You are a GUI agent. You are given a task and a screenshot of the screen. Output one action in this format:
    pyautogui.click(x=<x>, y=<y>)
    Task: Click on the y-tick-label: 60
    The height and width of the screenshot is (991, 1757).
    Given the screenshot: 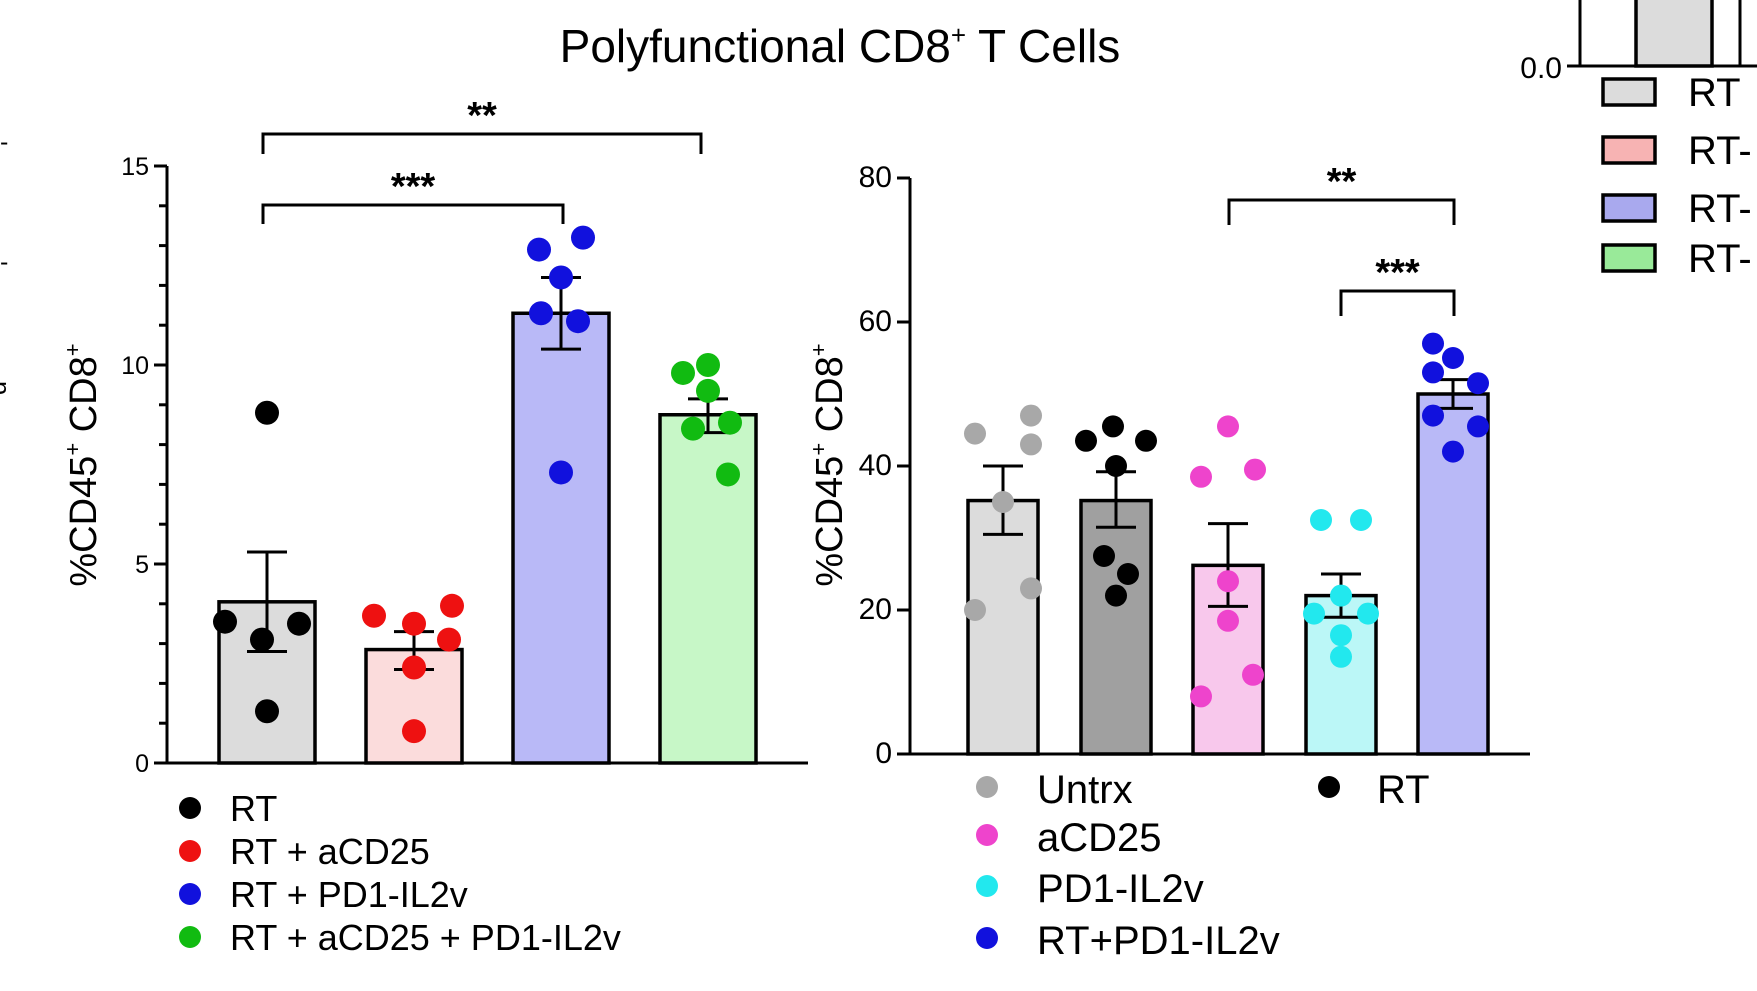 What is the action you would take?
    pyautogui.click(x=875, y=321)
    